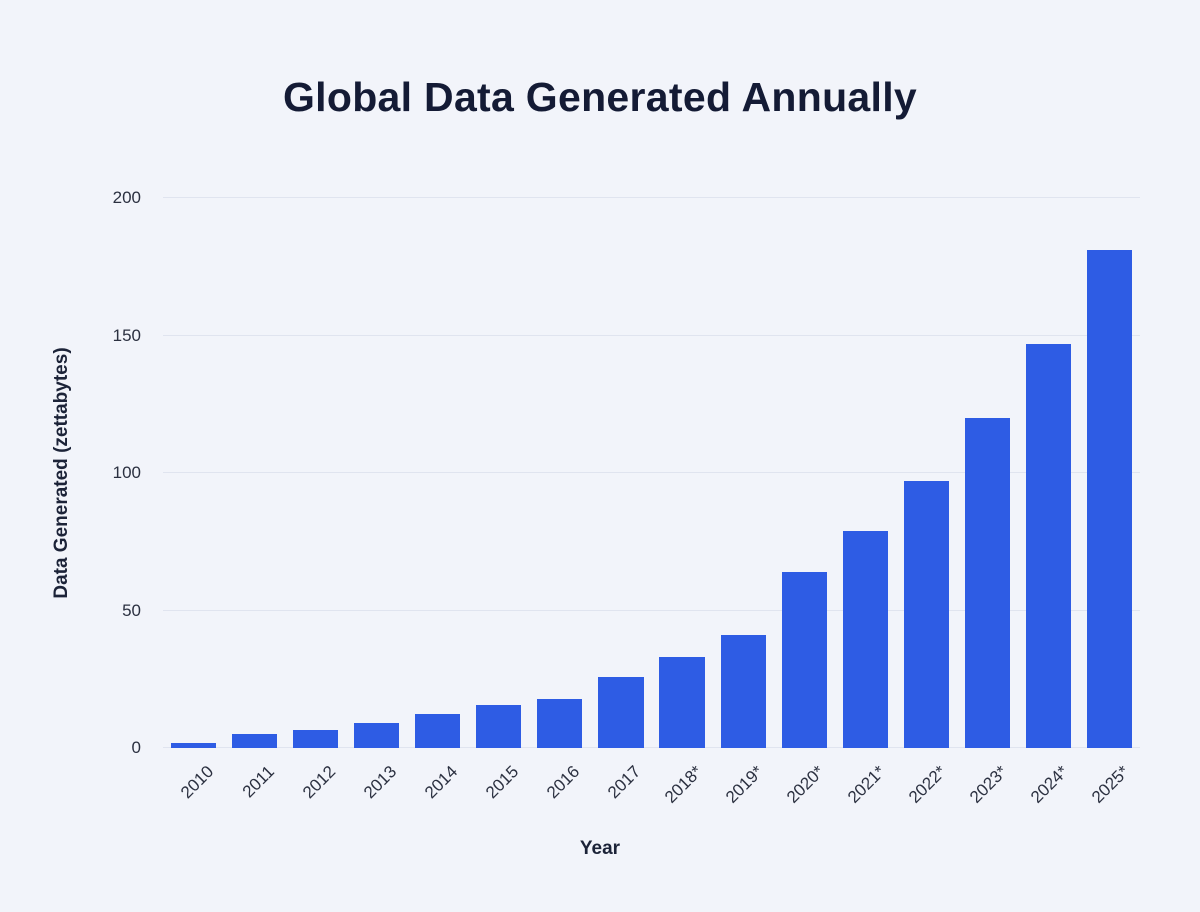 The image size is (1200, 912). Describe the element at coordinates (987, 583) in the screenshot. I see `bar-2023*` at that location.